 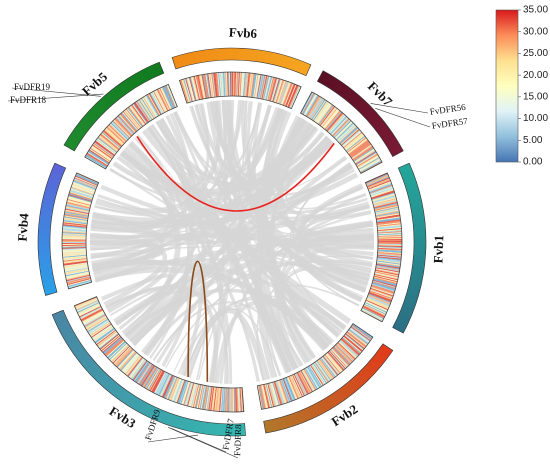 What do you see at coordinates (450, 123) in the screenshot?
I see `gene-label-fvdfr57: FvDFR57` at bounding box center [450, 123].